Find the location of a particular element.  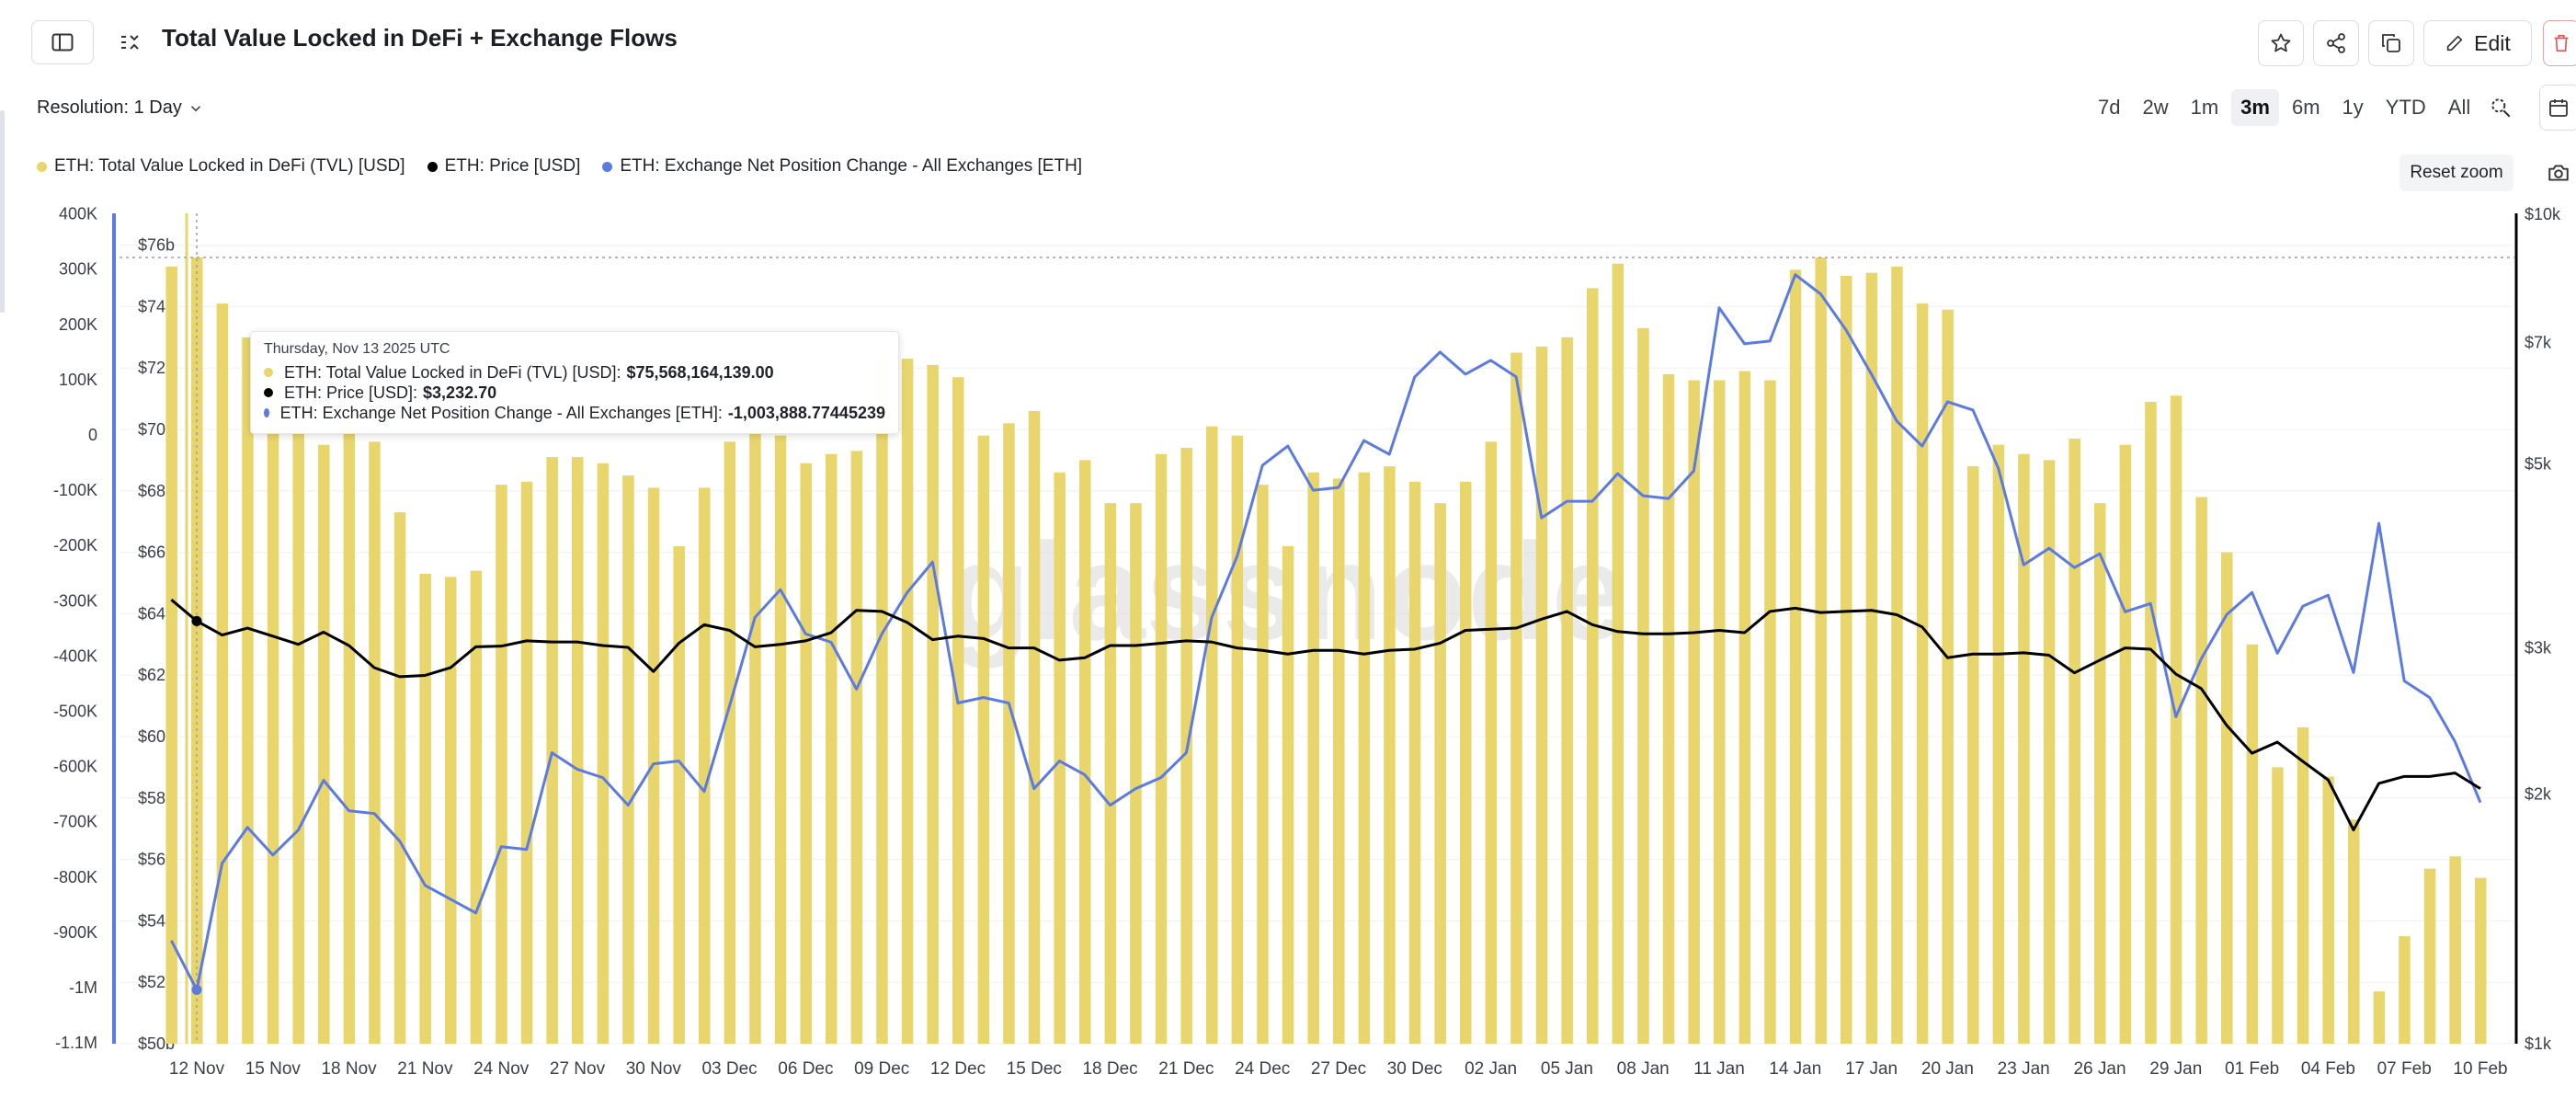

y-tick-label-tvl: $54b is located at coordinates (156, 920).